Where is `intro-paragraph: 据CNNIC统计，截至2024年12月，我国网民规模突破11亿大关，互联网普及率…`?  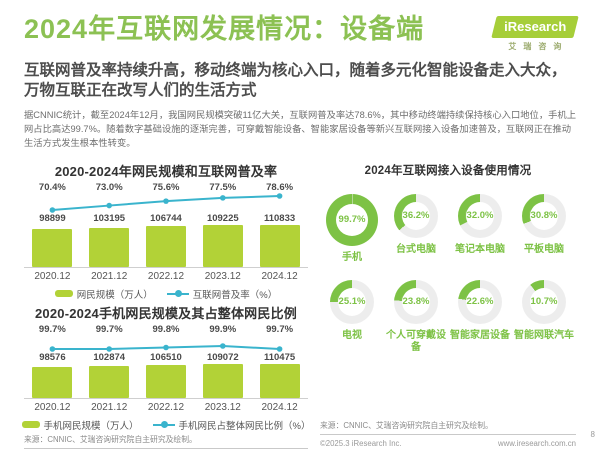 intro-paragraph: 据CNNIC统计，截至2024年12月，我国网民规模突破11亿大关，互联网普及率… is located at coordinates (300, 128).